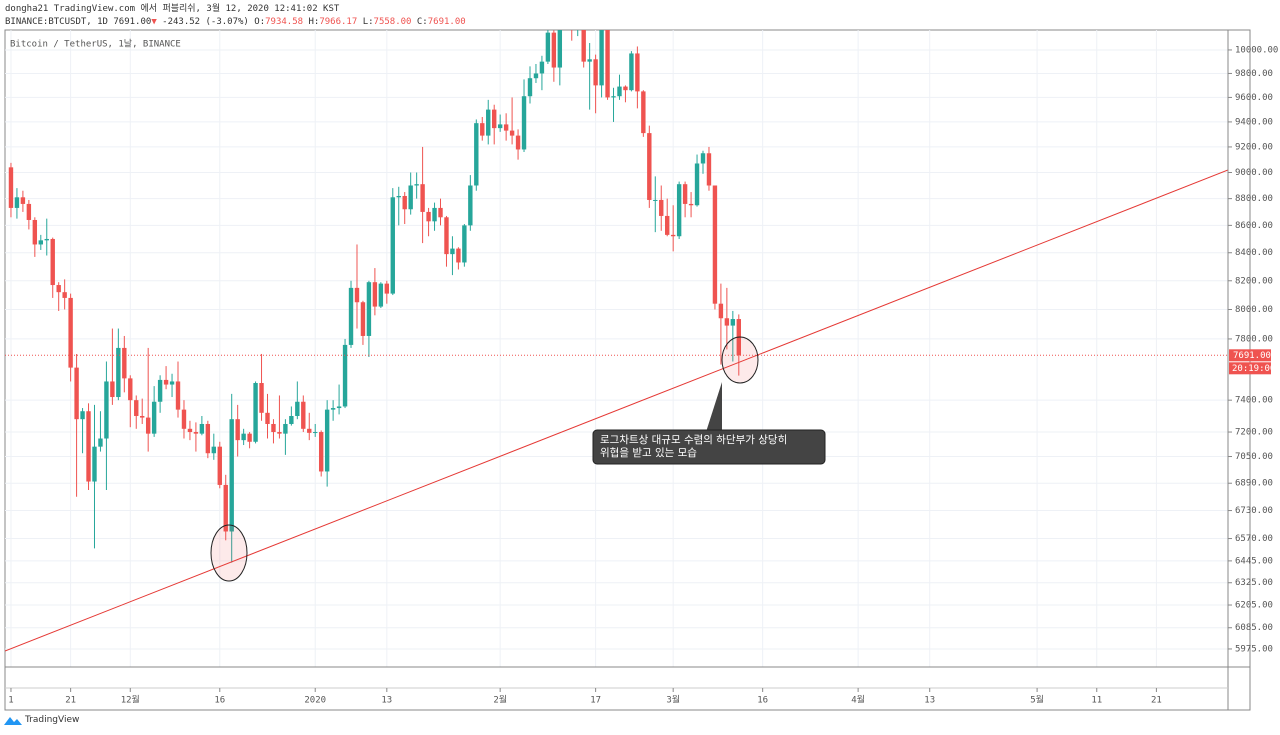 The image size is (1280, 735). I want to click on callout-text: 로그차트상 대규모 수렴의 하단부가 상당히, so click(693, 439).